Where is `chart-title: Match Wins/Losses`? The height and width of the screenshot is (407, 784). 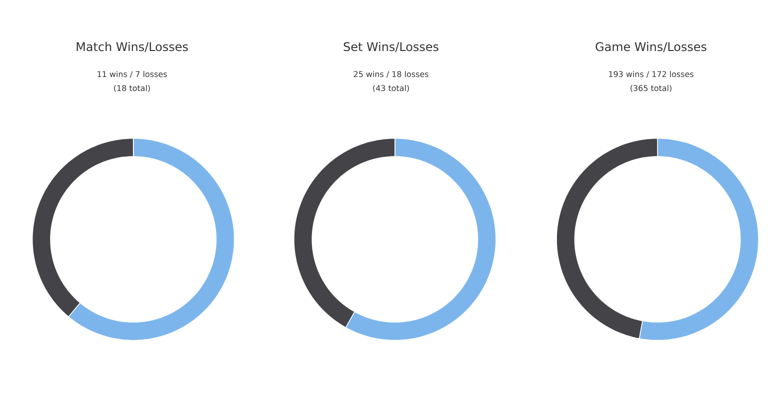
chart-title: Match Wins/Losses is located at coordinates (132, 47).